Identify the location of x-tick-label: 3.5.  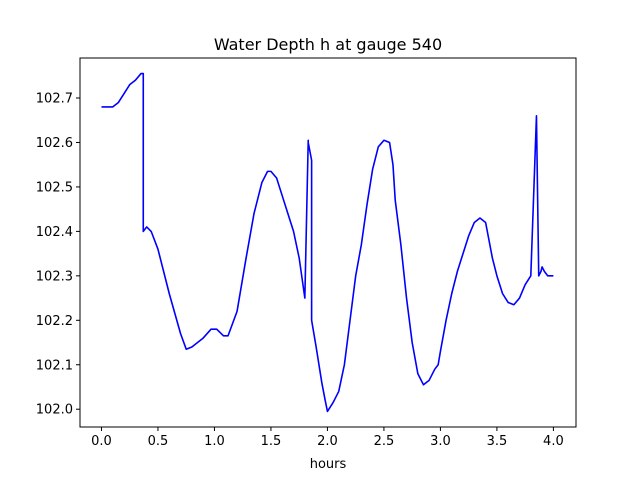
(497, 441).